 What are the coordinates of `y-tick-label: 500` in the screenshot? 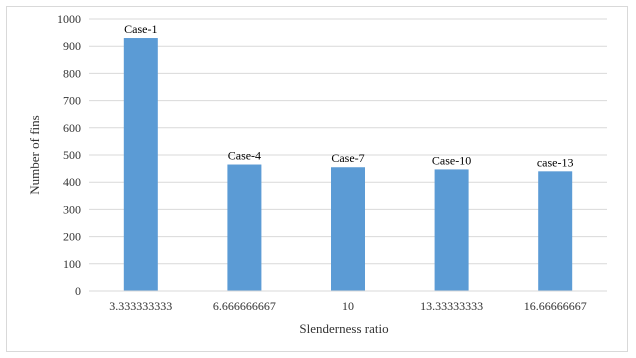 It's located at (72, 155).